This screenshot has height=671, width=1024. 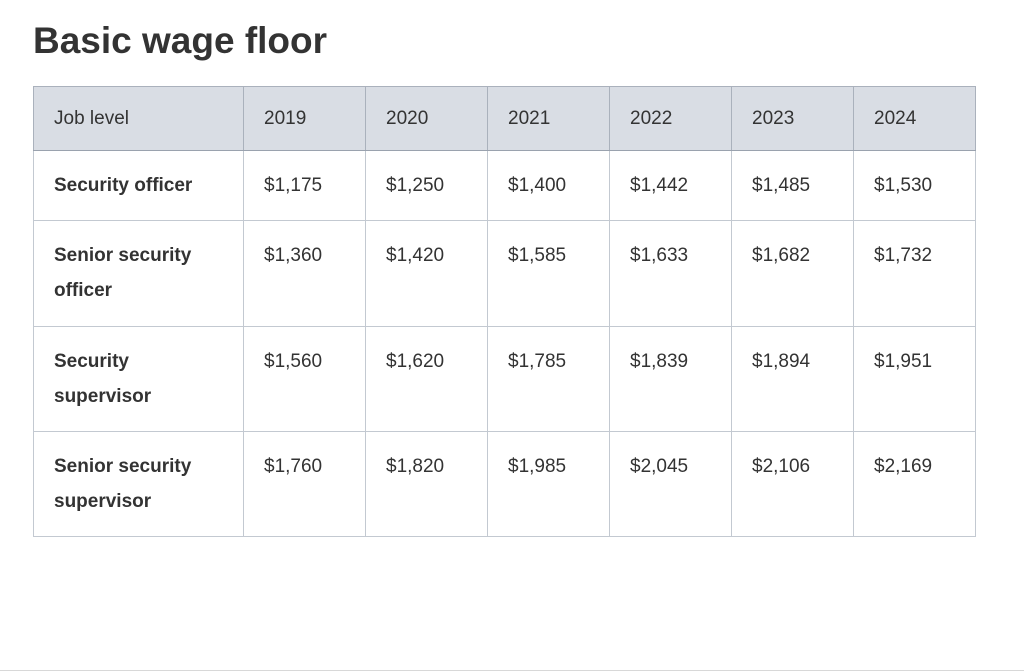 What do you see at coordinates (670, 118) in the screenshot?
I see `column-header-2022: 2022` at bounding box center [670, 118].